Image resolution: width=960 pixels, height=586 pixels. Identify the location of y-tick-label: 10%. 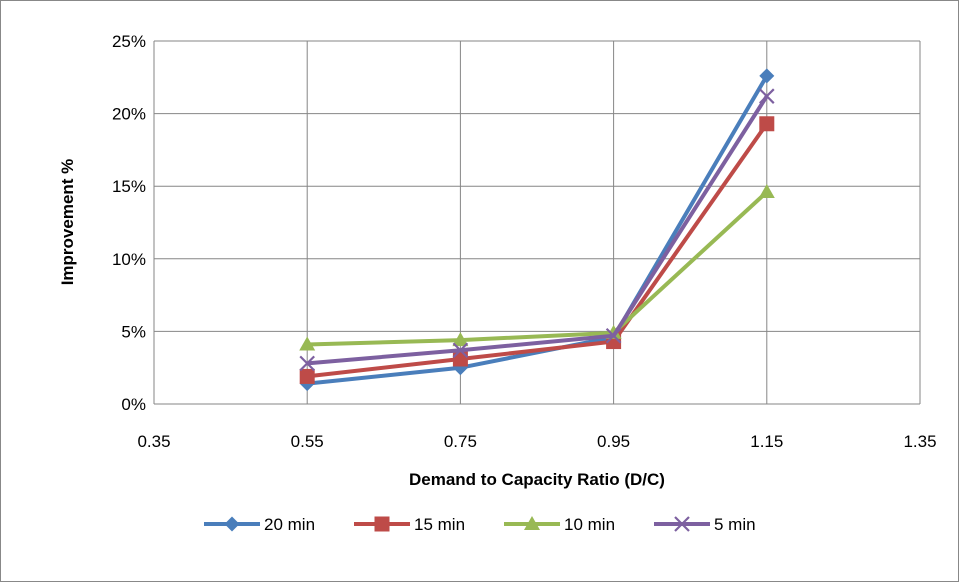
(129, 259).